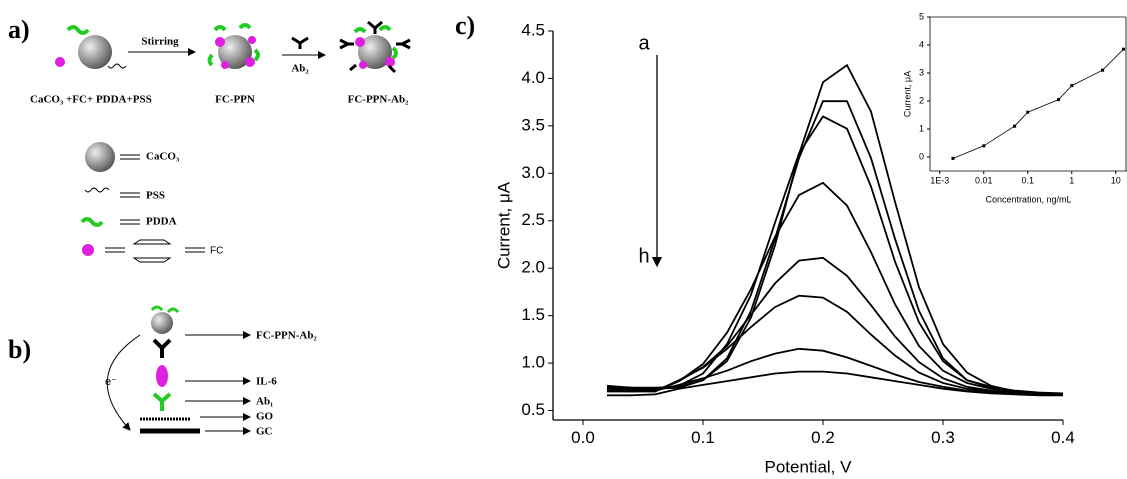 The image size is (1127, 479). What do you see at coordinates (111, 382) in the screenshot?
I see `electron-label: e⁻` at bounding box center [111, 382].